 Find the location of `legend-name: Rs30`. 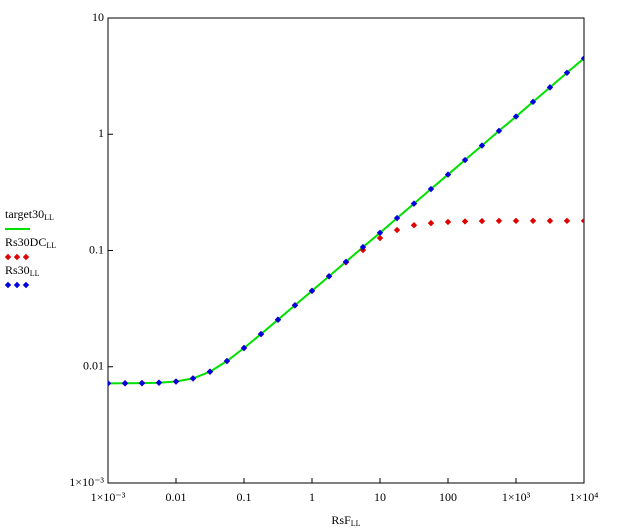

legend-name: Rs30 is located at coordinates (17, 270).